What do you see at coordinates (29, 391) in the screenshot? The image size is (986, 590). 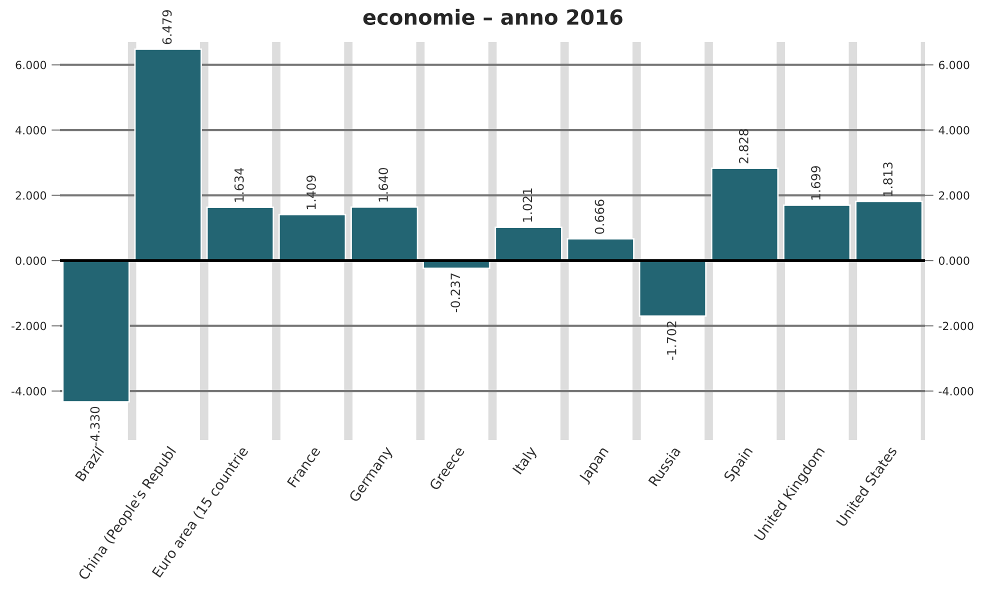 I see `y-tick-label: -4.000` at bounding box center [29, 391].